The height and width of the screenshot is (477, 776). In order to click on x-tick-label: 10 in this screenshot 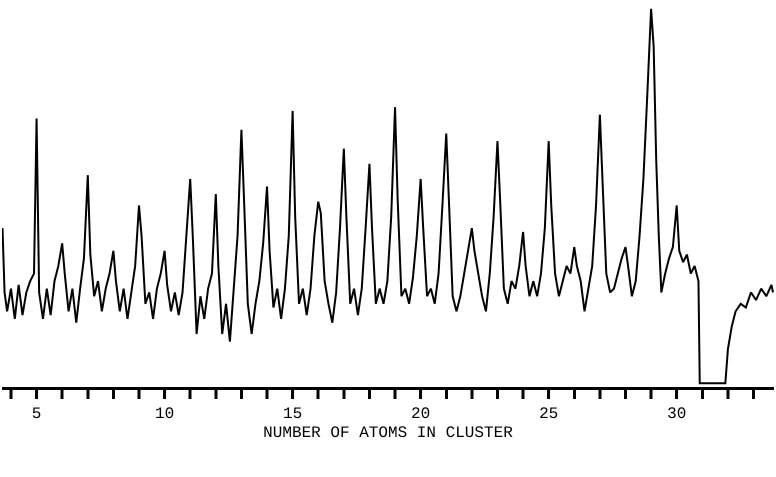, I will do `click(164, 414)`.